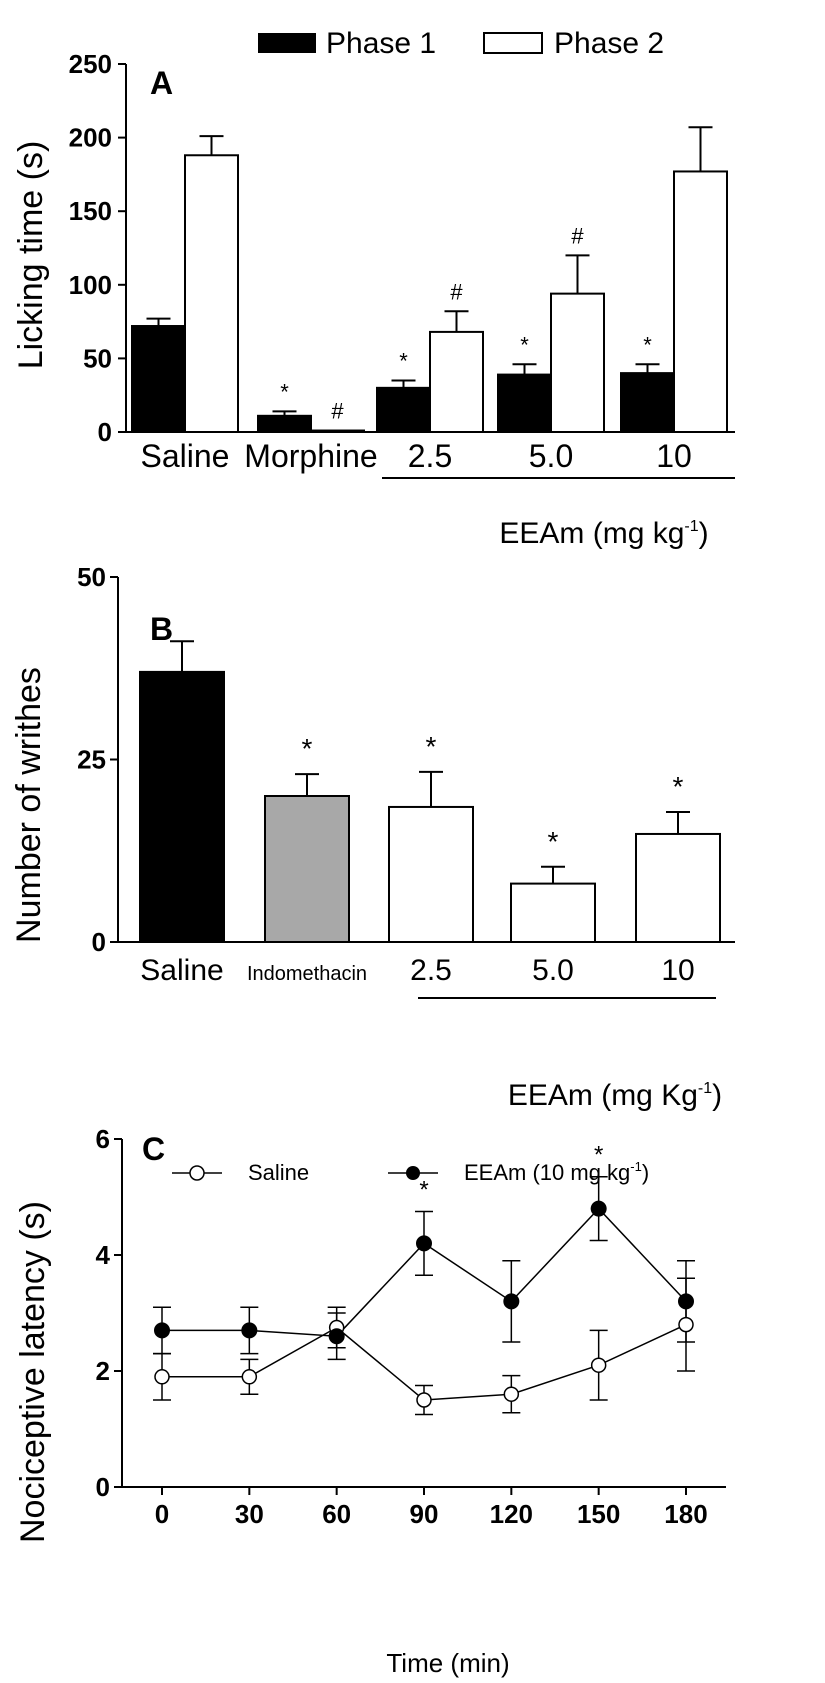 The height and width of the screenshot is (1683, 825). I want to click on panel-c-legend: Saline EEAm (10 mg kg-1), so click(410, 1172).